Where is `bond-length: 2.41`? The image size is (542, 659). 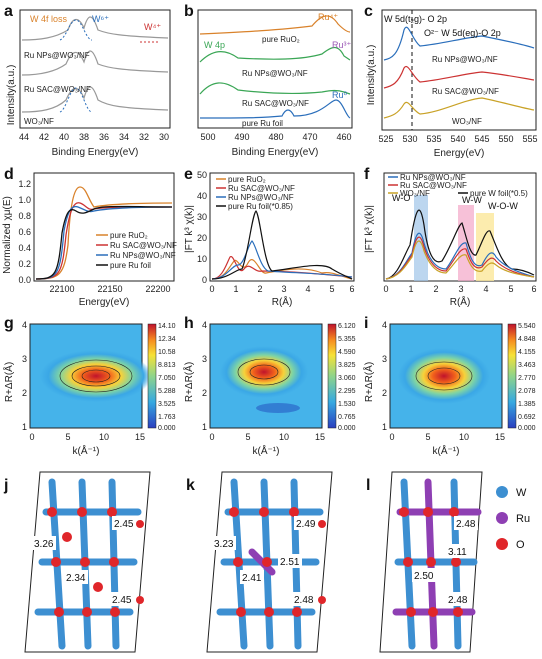
bond-length: 2.41 is located at coordinates (252, 578).